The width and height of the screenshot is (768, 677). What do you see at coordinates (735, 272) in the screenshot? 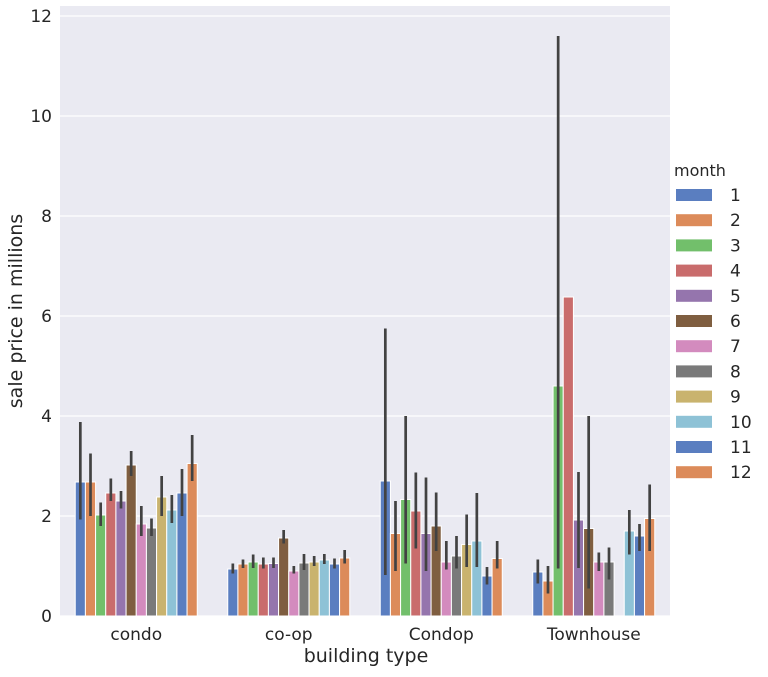
I see `legend-label: 4` at bounding box center [735, 272].